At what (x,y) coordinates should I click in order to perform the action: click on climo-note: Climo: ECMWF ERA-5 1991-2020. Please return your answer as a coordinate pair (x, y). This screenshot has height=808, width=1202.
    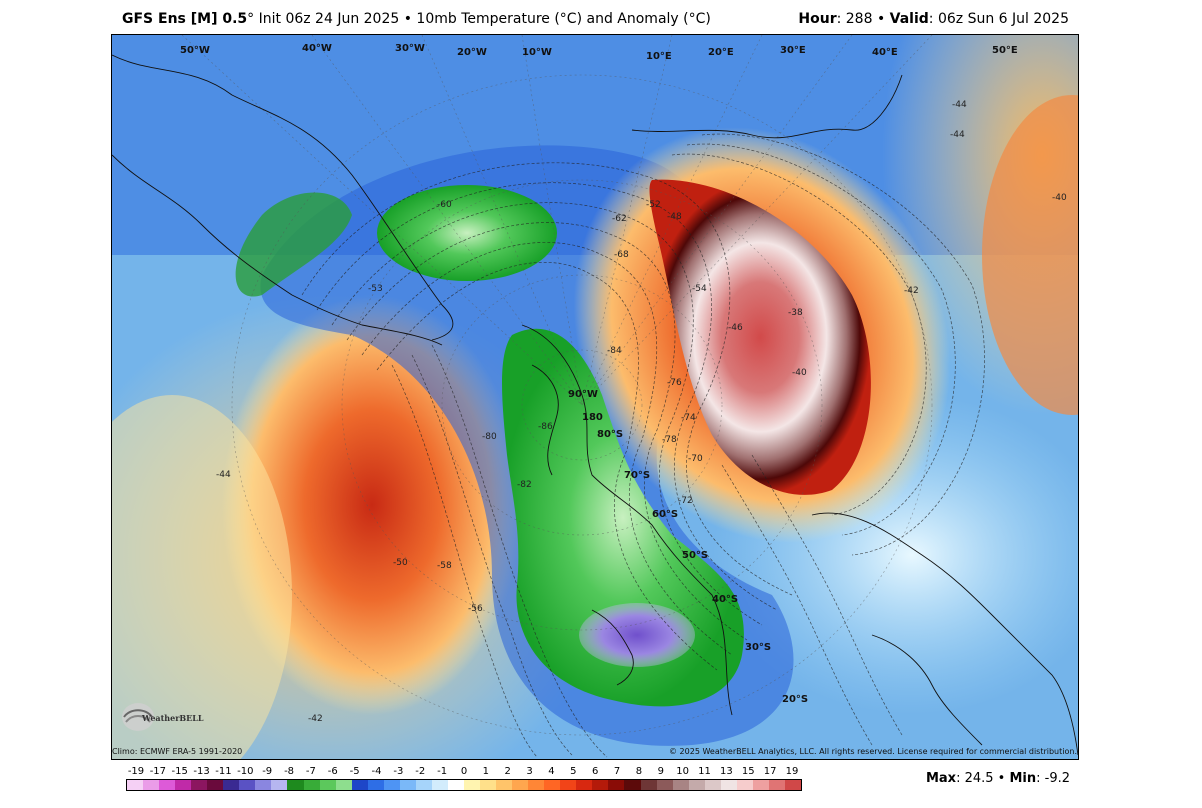
    Looking at the image, I should click on (177, 751).